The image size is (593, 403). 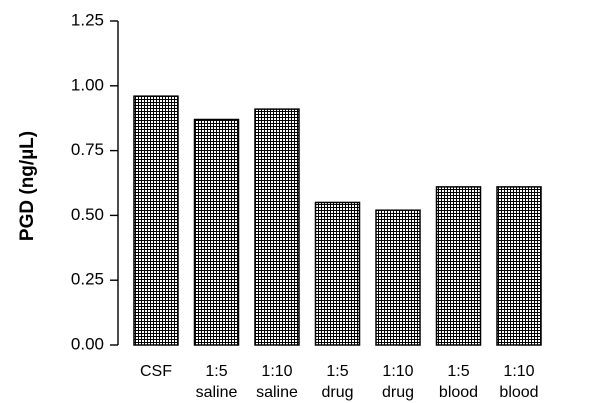 What do you see at coordinates (87, 279) in the screenshot?
I see `y-tick-label: 0.25` at bounding box center [87, 279].